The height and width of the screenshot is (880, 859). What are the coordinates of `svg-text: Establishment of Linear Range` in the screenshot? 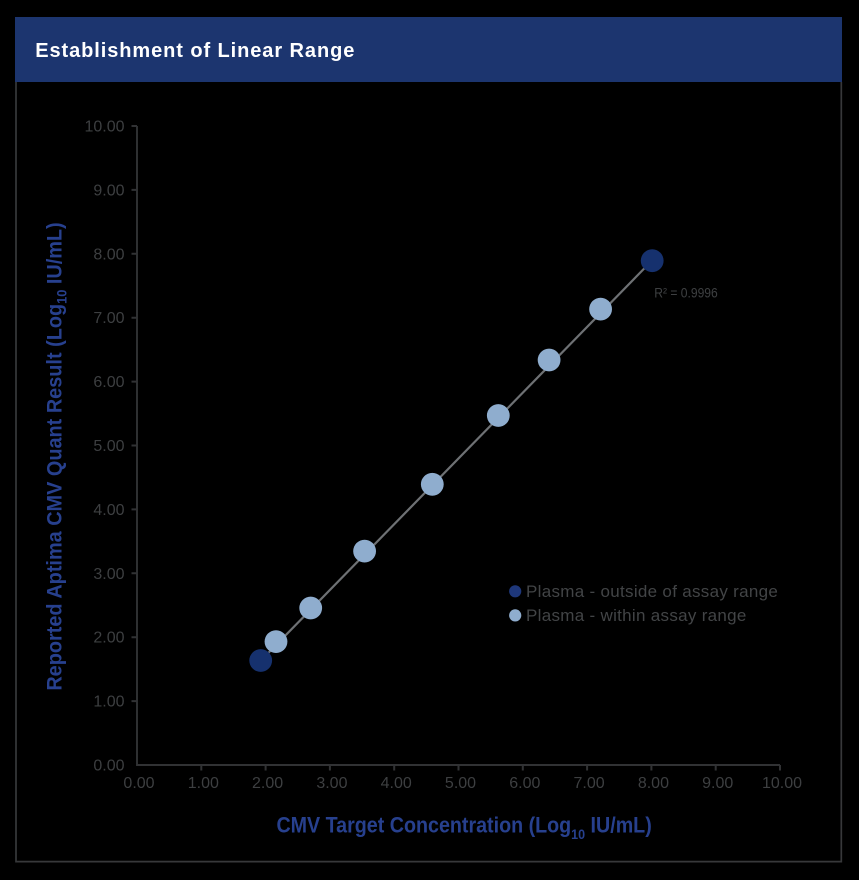 It's located at (195, 51).